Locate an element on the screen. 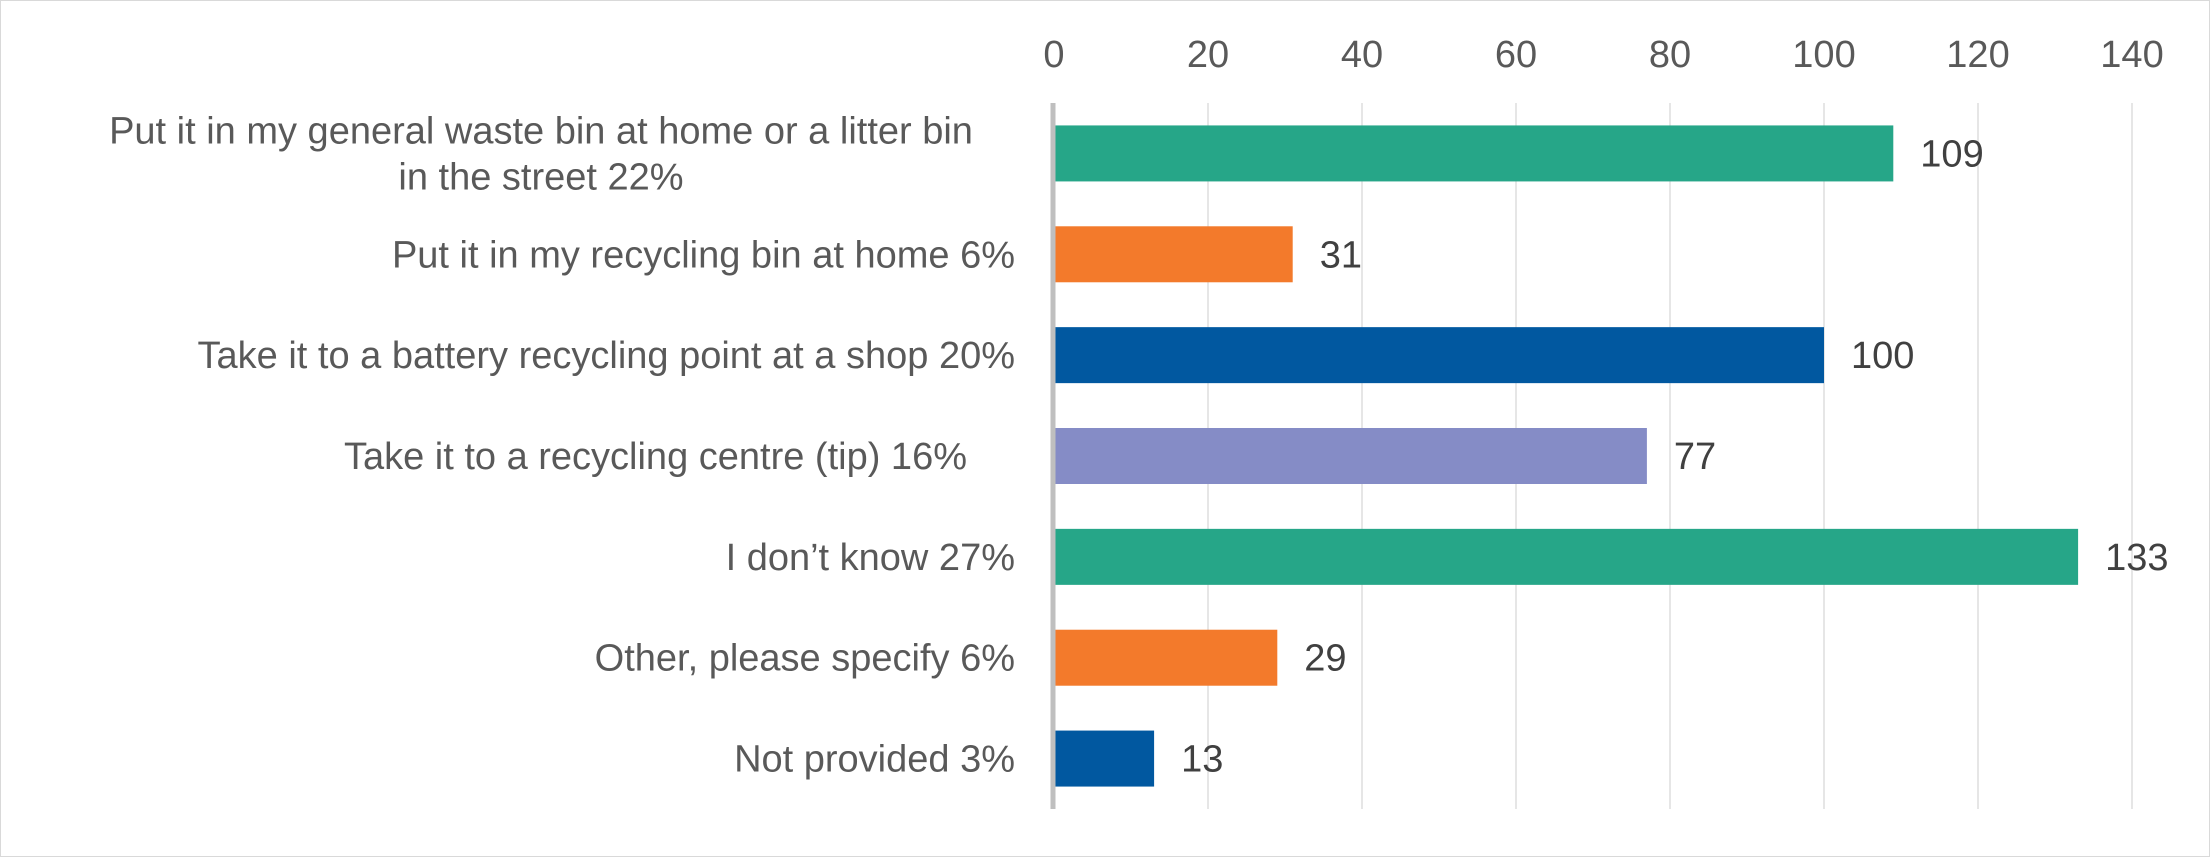  category-label-line: Not provided 3% is located at coordinates (874, 760).